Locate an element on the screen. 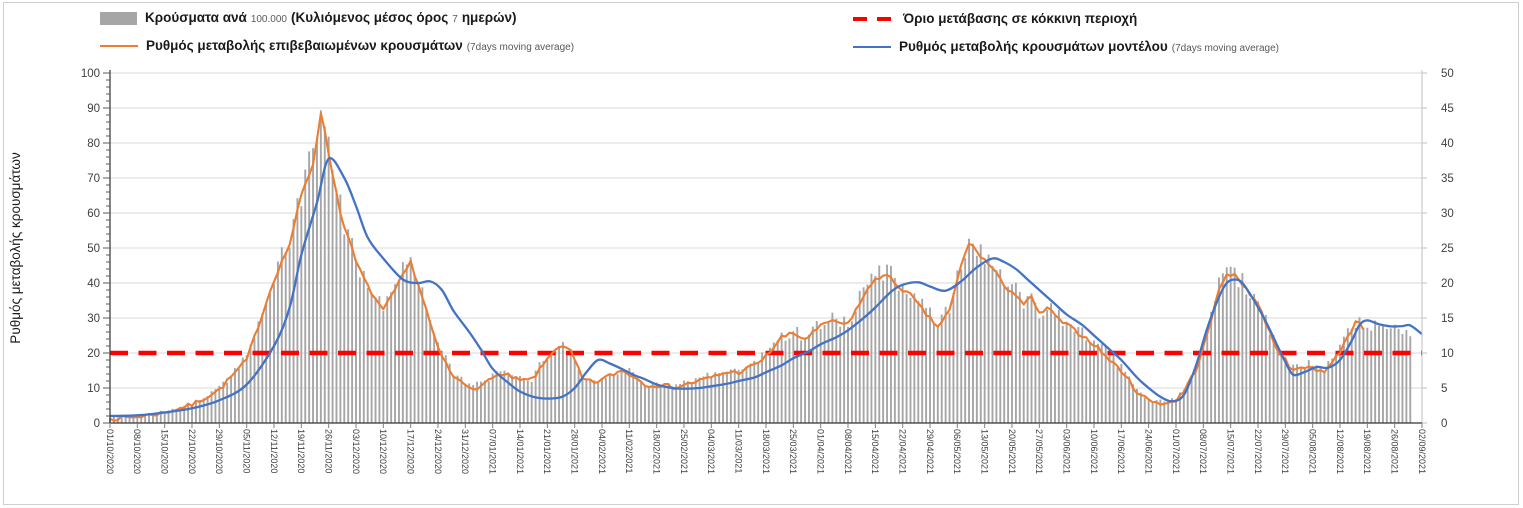 The height and width of the screenshot is (508, 1523). y-axis-right-label: 30 is located at coordinates (1447, 214).